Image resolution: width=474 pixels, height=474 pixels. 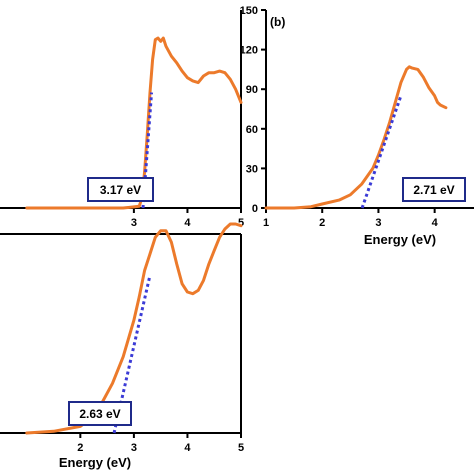 What do you see at coordinates (134, 223) in the screenshot?
I see `panel-a-x-tick-label-0: 3` at bounding box center [134, 223].